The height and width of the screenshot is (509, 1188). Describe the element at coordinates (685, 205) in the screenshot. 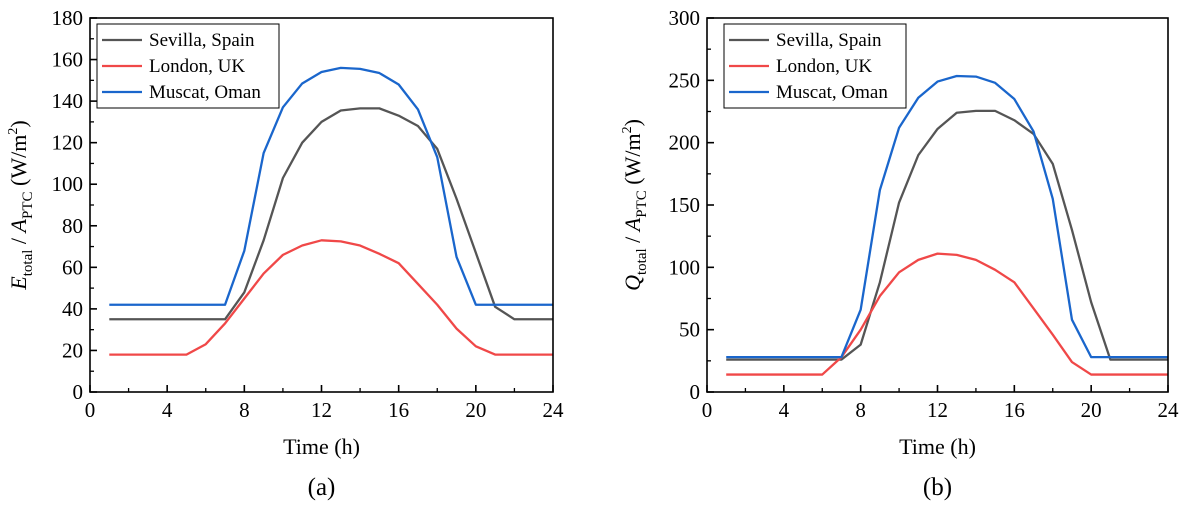

I see `y-tick-label: 150` at that location.